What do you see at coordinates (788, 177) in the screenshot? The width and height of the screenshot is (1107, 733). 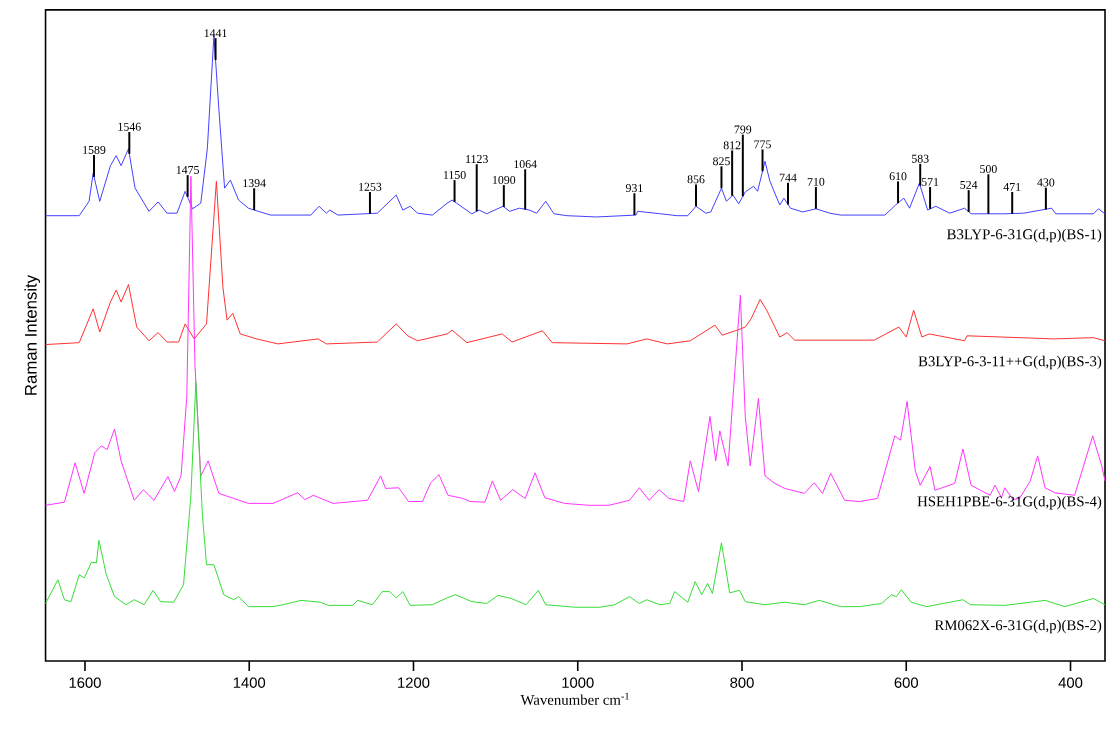 I see `annotation: 744` at bounding box center [788, 177].